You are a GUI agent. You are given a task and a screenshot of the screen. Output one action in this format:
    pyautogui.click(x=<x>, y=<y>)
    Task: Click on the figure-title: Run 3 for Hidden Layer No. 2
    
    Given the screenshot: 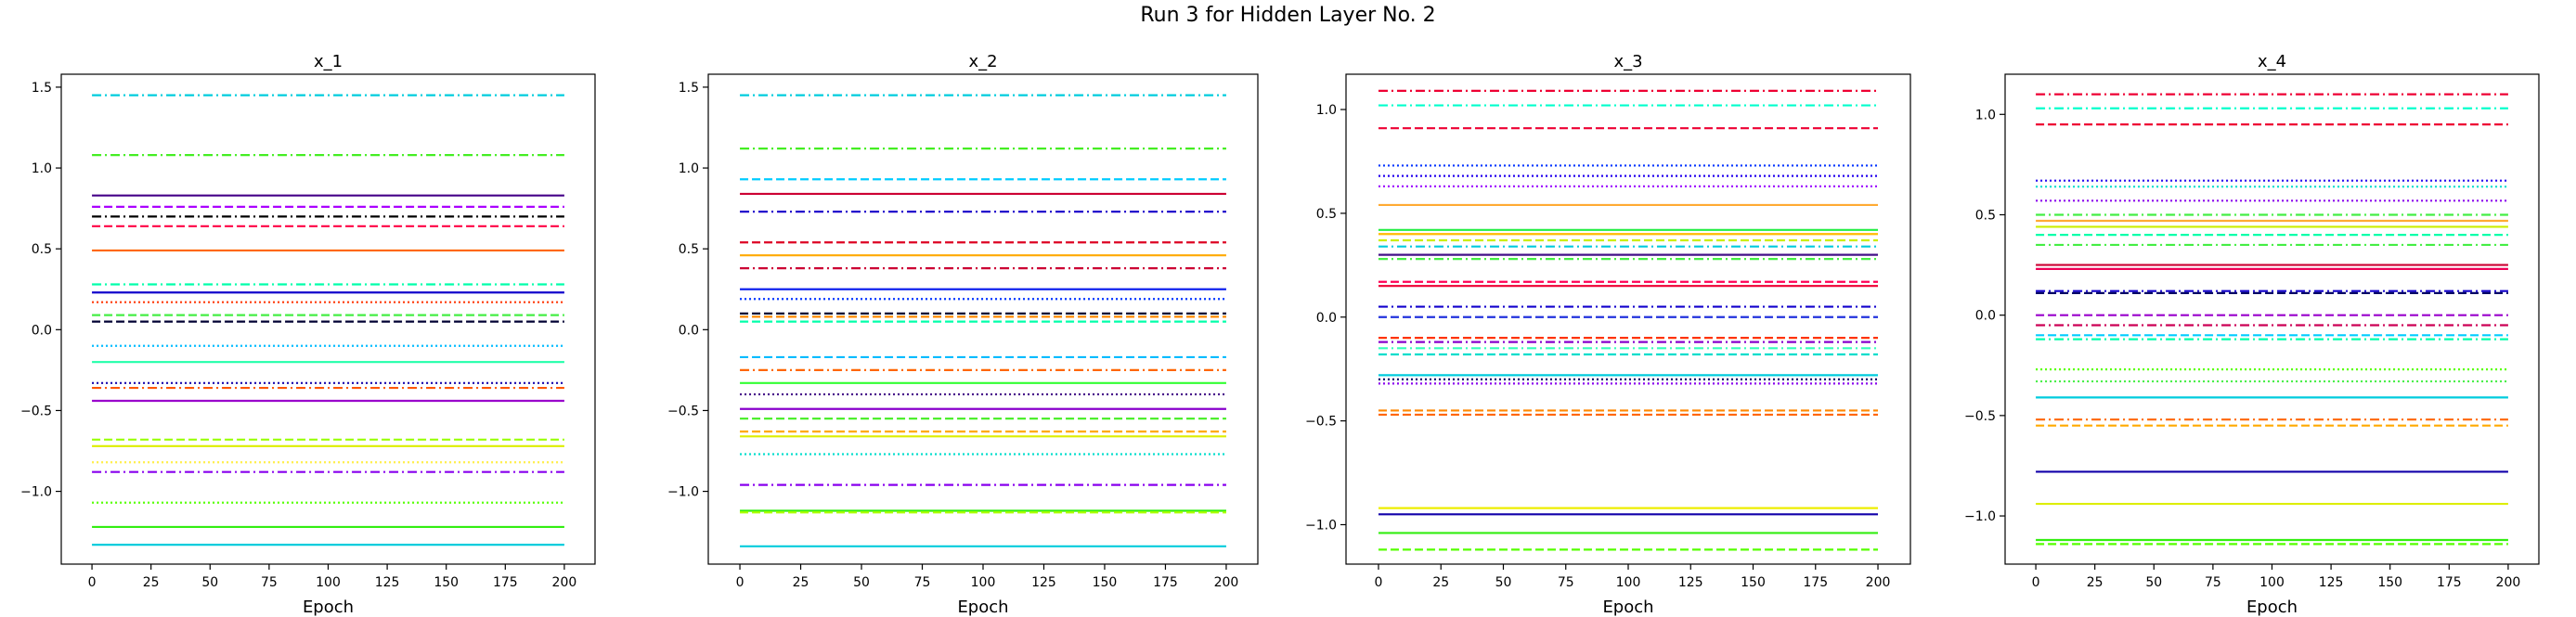 What is the action you would take?
    pyautogui.click(x=1288, y=15)
    